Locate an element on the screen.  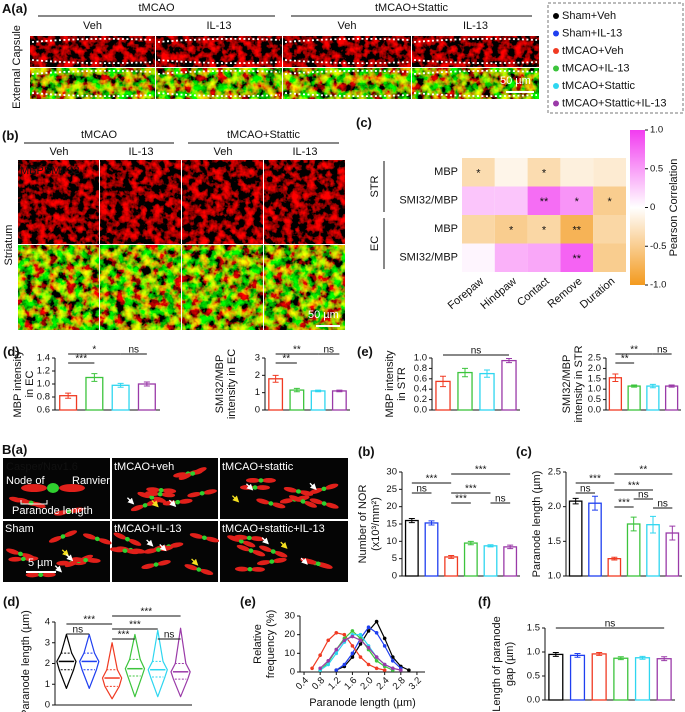
y-axis-label: frequency (%) is located at coordinates (271, 644).